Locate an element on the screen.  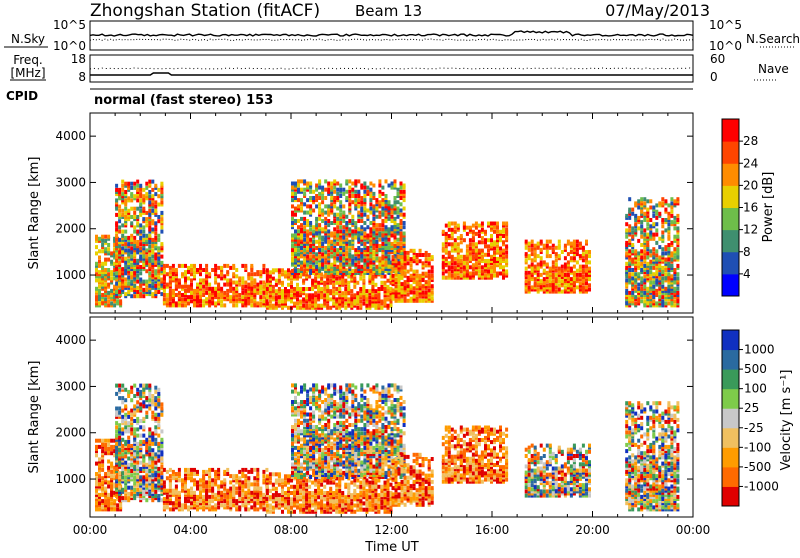
nsky-line is located at coordinates (391, 33).